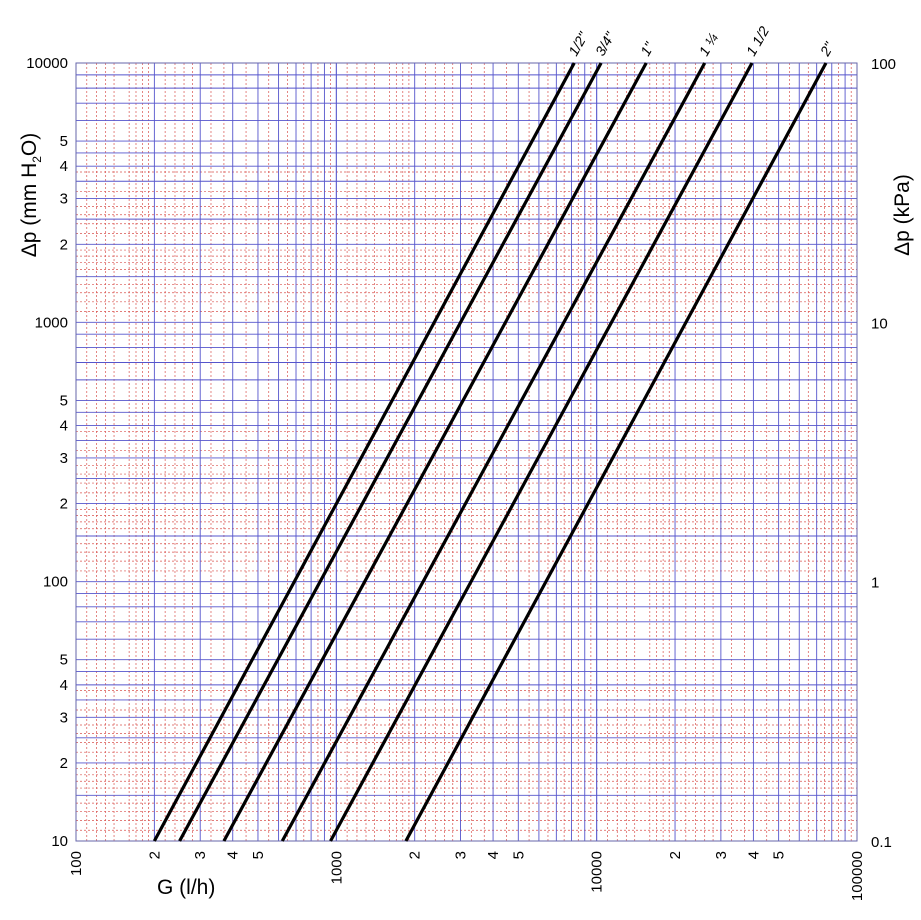 The image size is (921, 920). Describe the element at coordinates (336, 867) in the screenshot. I see `x-tick-label: 1000` at that location.